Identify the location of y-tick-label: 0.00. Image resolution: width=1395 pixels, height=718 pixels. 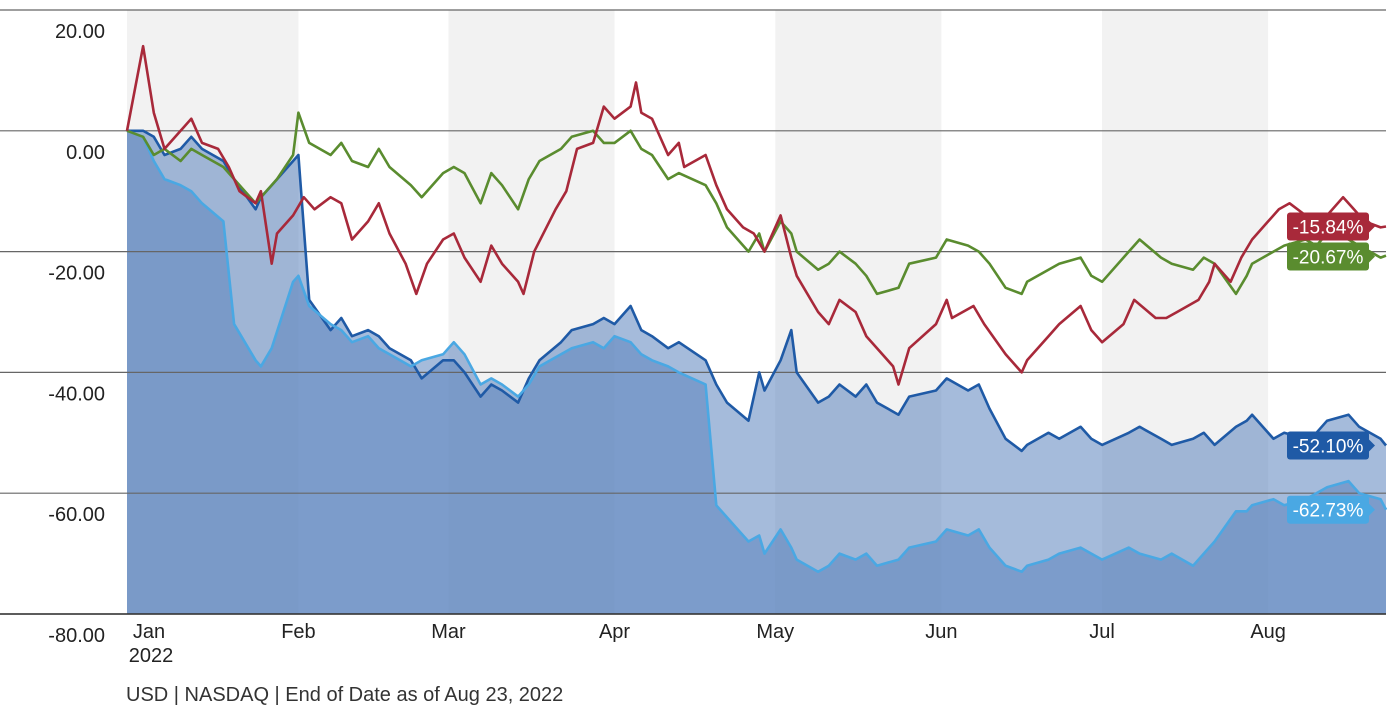
(85, 153).